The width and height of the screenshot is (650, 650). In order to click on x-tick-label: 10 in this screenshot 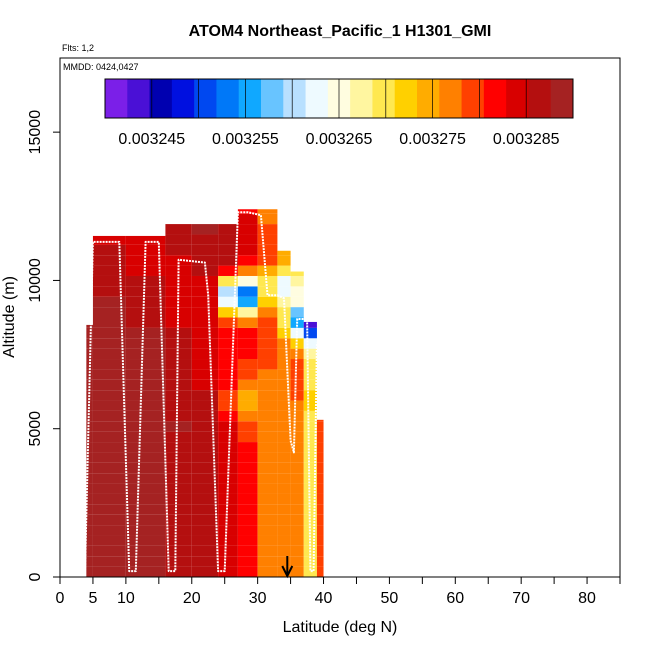, I will do `click(126, 598)`.